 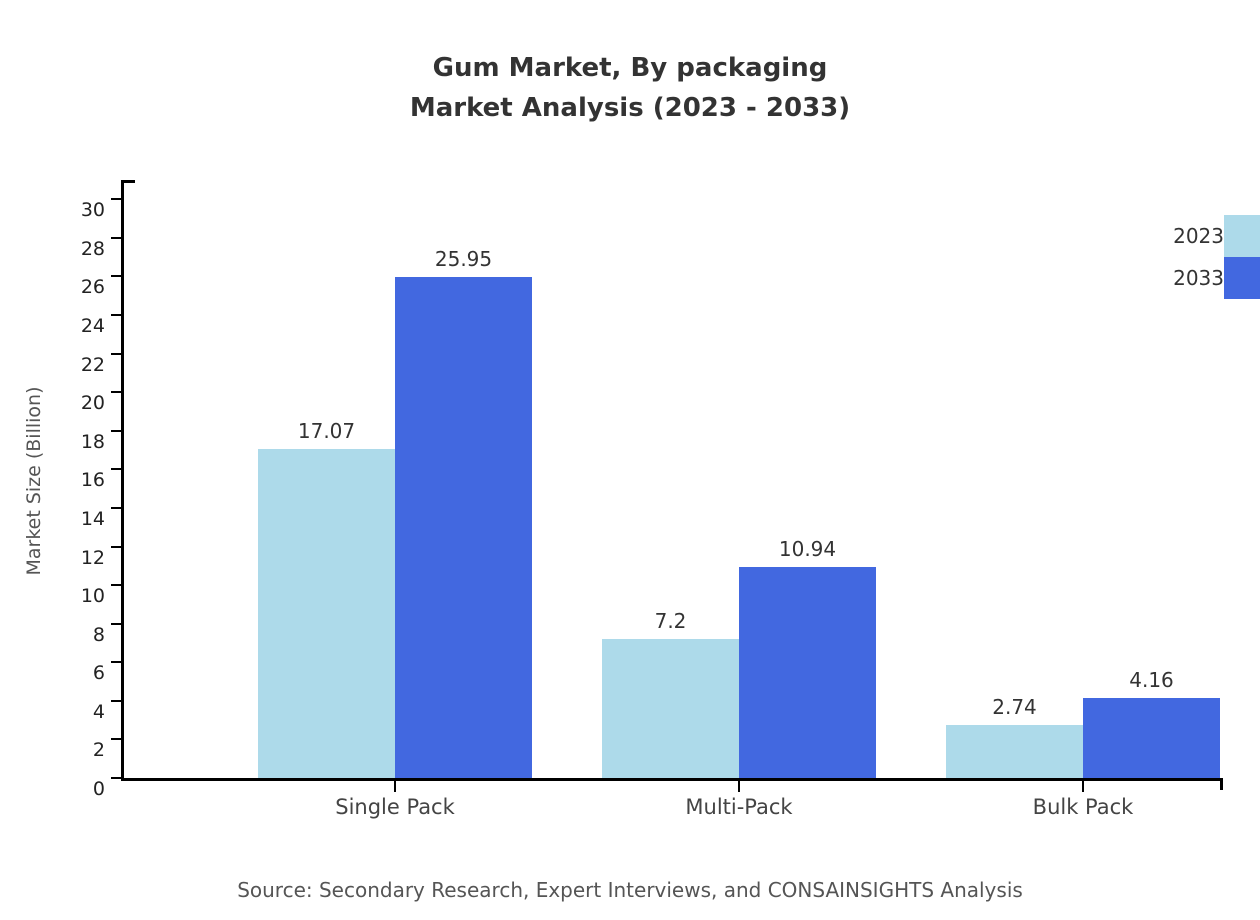 I want to click on y-axis-label: Market Size (Billion), so click(x=34, y=481).